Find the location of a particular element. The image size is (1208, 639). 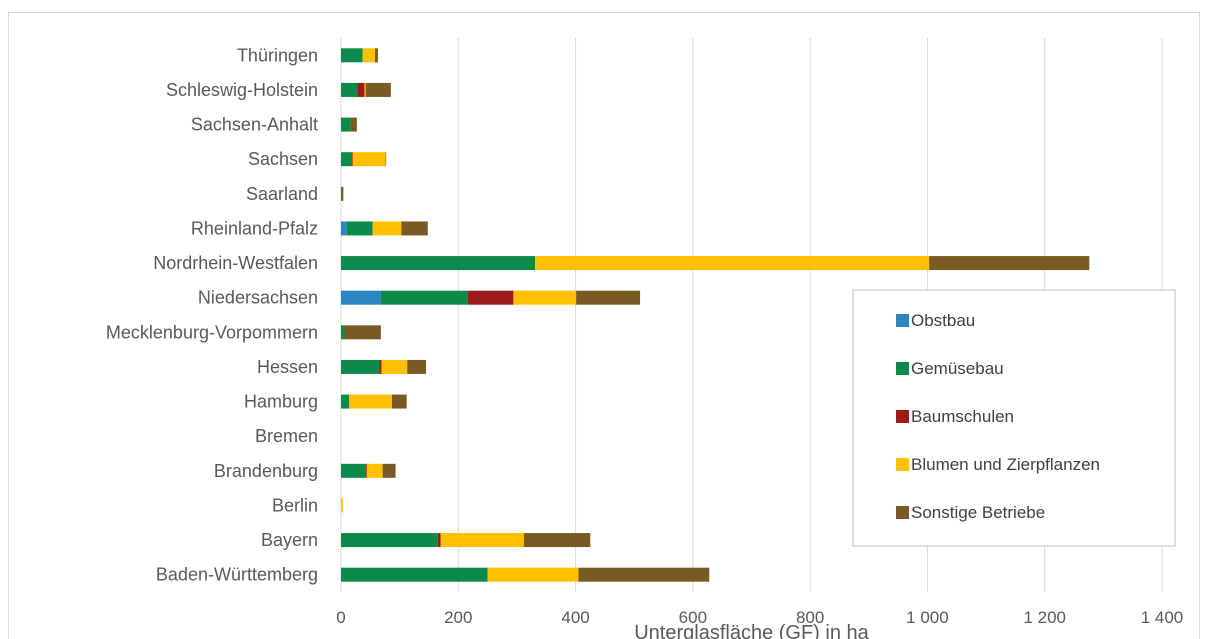

legend-label: Blumen und Zierpflanzen is located at coordinates (1005, 464).